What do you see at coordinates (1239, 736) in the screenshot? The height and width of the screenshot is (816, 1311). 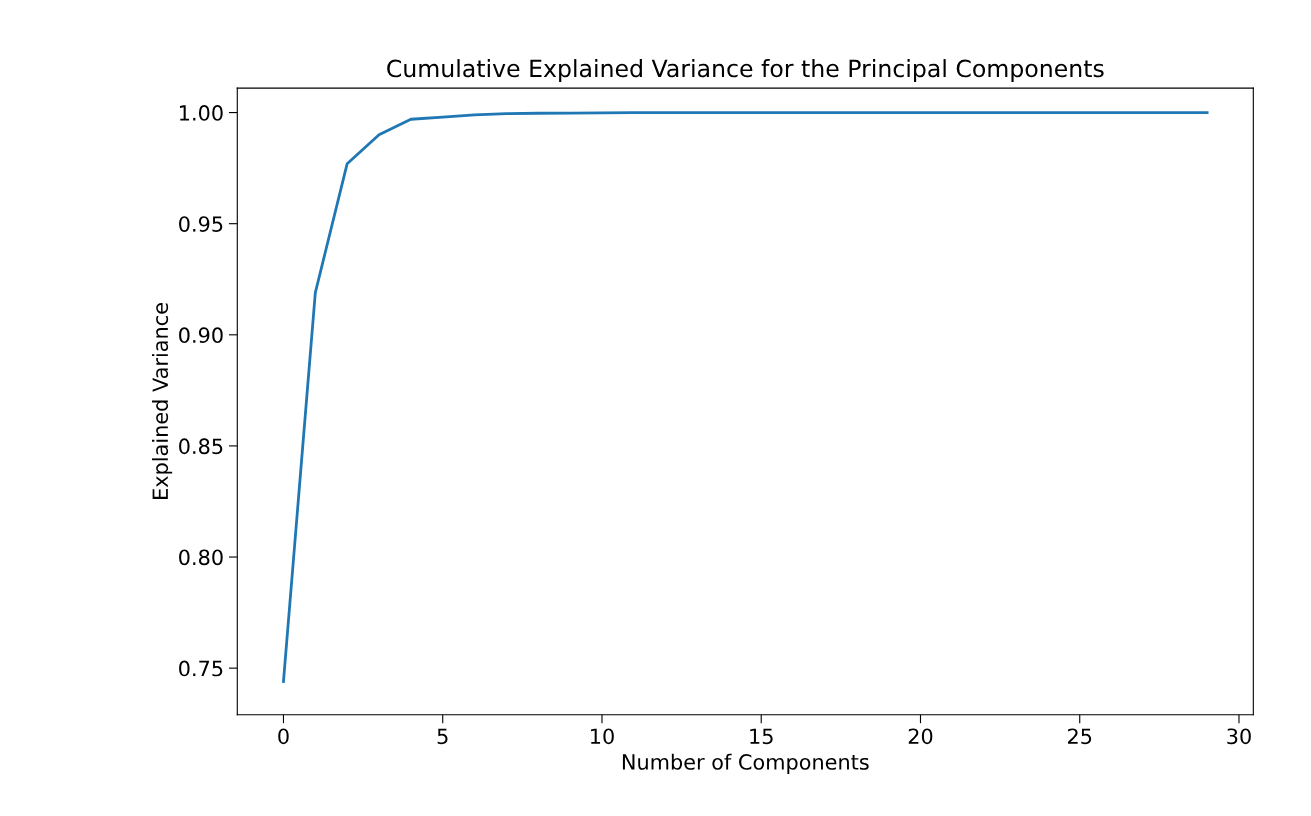 I see `x-tick-label: 30` at bounding box center [1239, 736].